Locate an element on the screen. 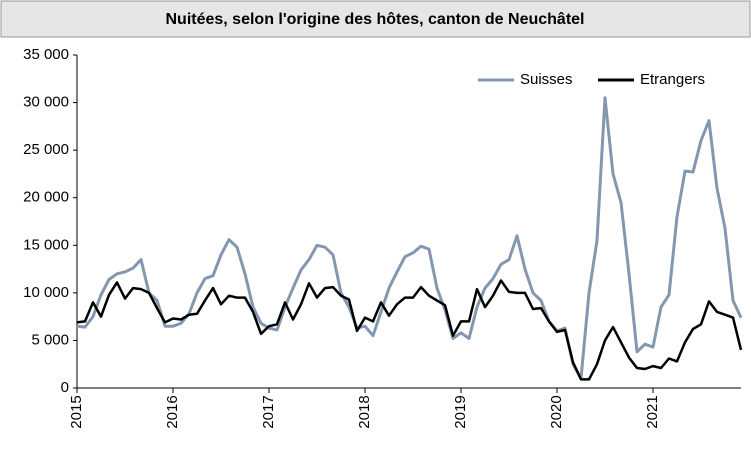  x-tick-label: 2015 is located at coordinates (76, 411).